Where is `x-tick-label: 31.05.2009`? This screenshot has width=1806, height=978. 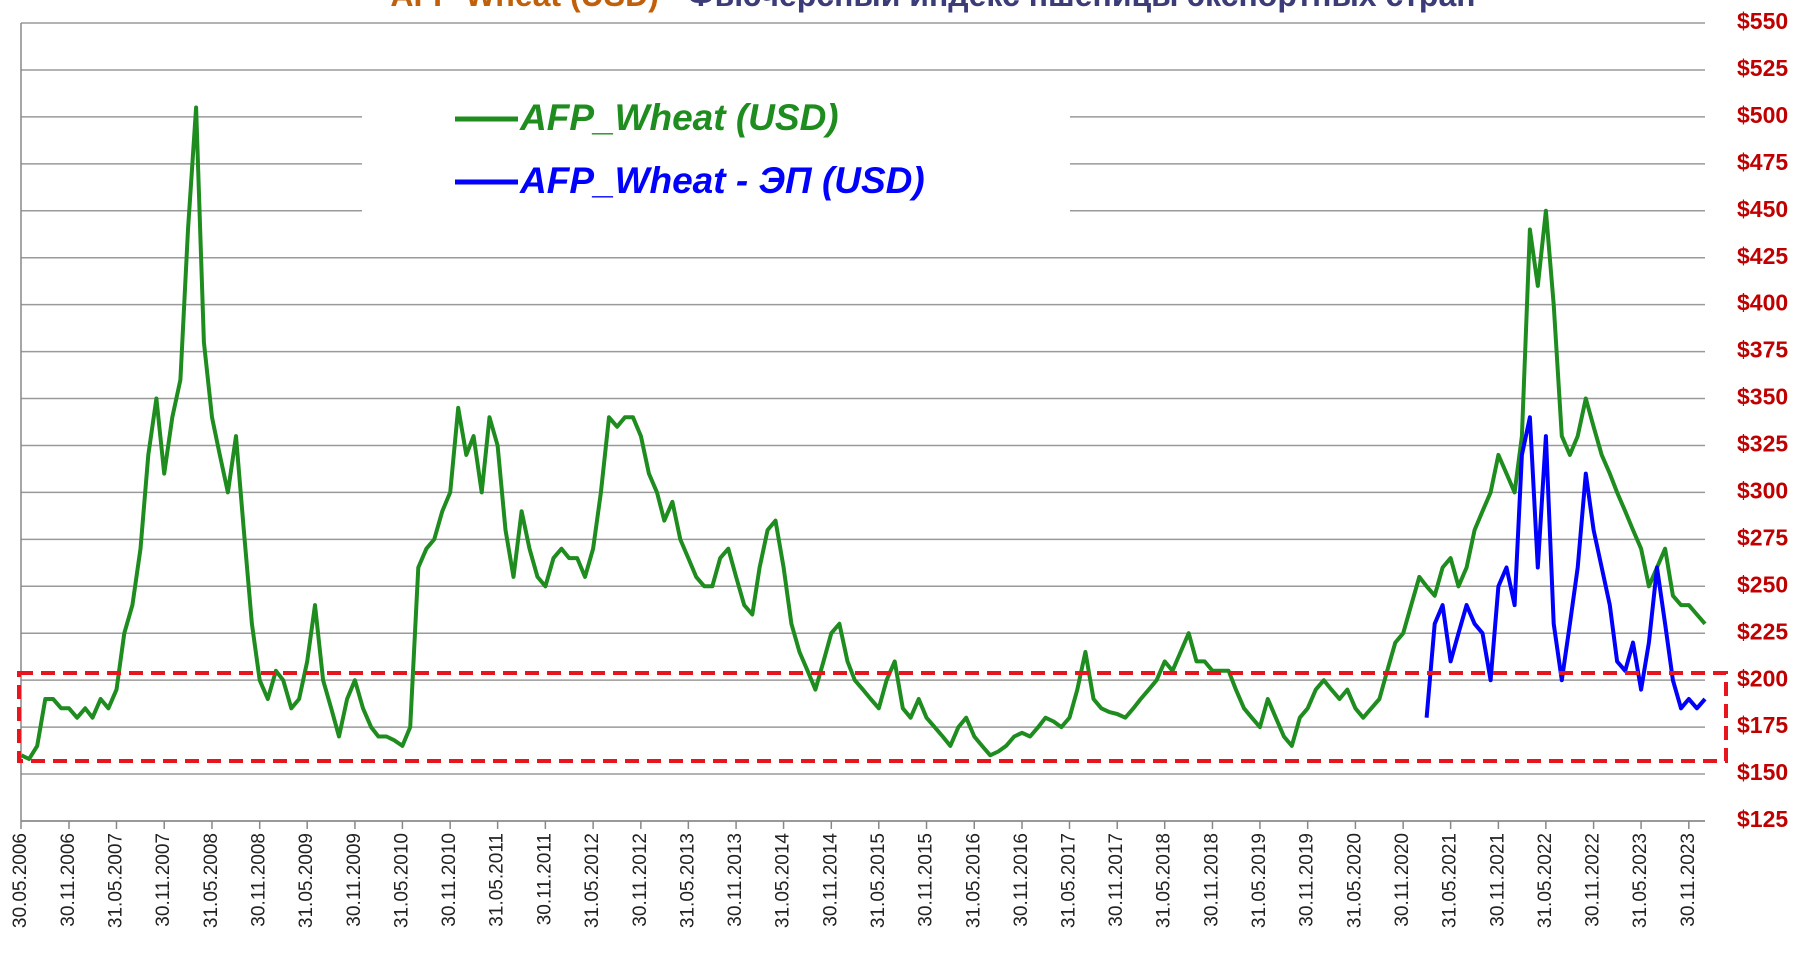 x-tick-label: 31.05.2009 is located at coordinates (306, 880).